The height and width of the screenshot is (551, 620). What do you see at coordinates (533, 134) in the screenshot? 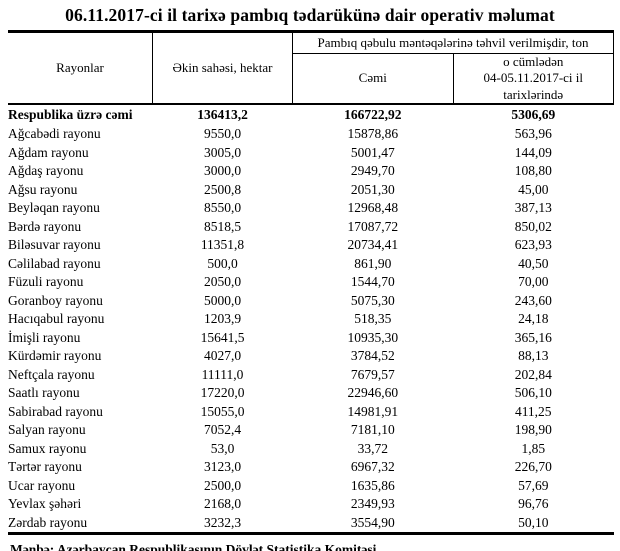
I see `delivered-recent-value: 563,96` at bounding box center [533, 134].